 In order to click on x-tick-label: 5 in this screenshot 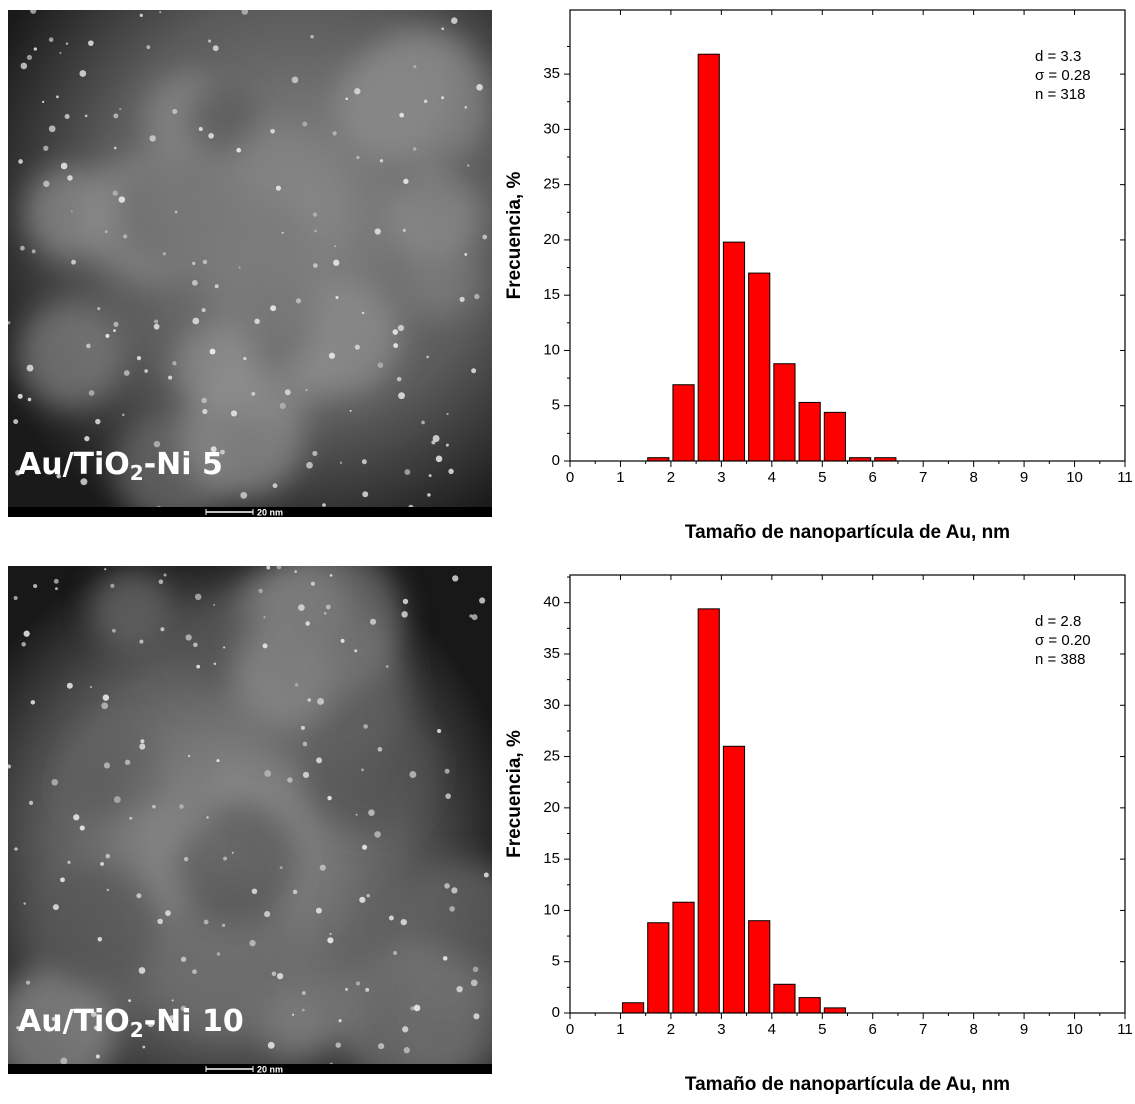, I will do `click(822, 1029)`.